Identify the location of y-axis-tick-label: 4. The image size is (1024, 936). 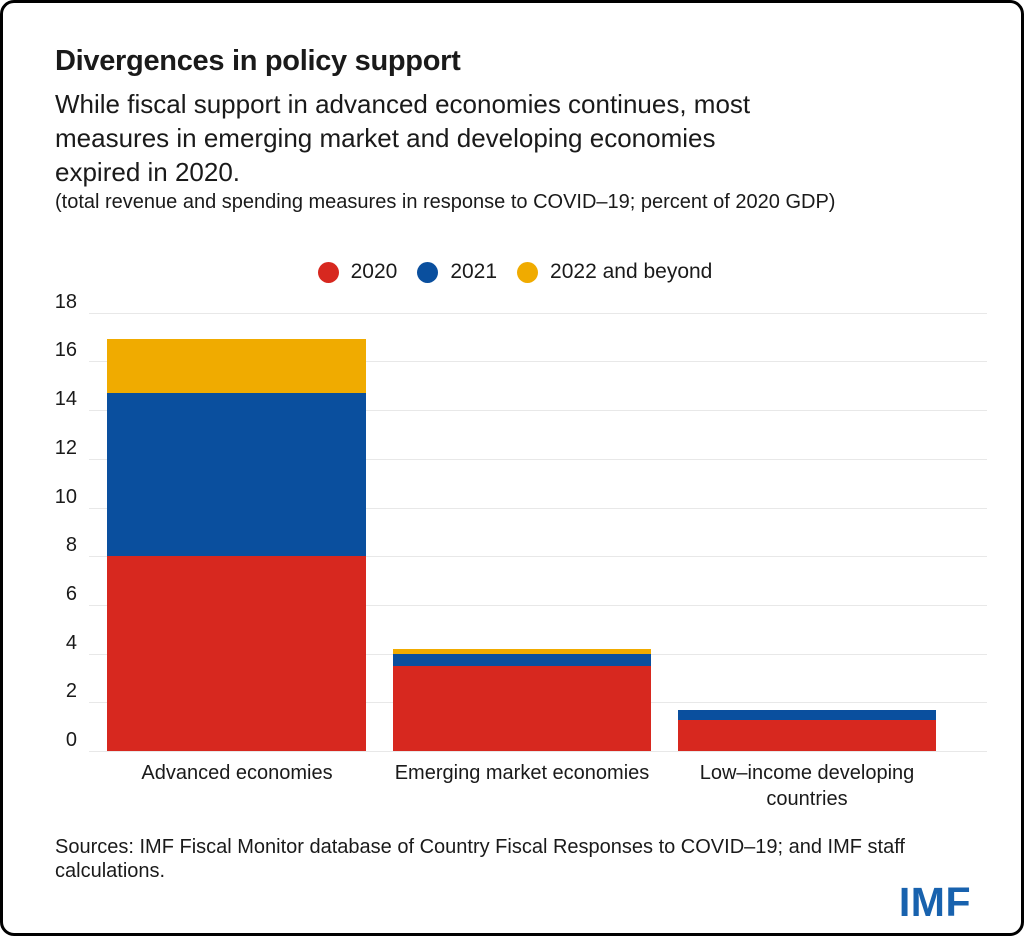
(71, 643).